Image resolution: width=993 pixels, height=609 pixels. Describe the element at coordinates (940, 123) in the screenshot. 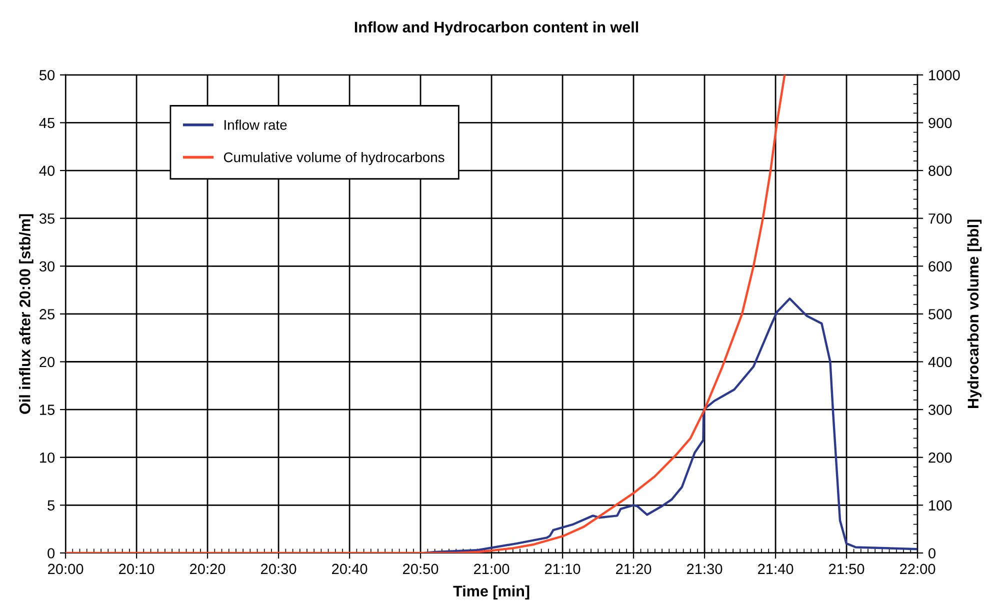

I see `y2-tick-label: 900` at that location.